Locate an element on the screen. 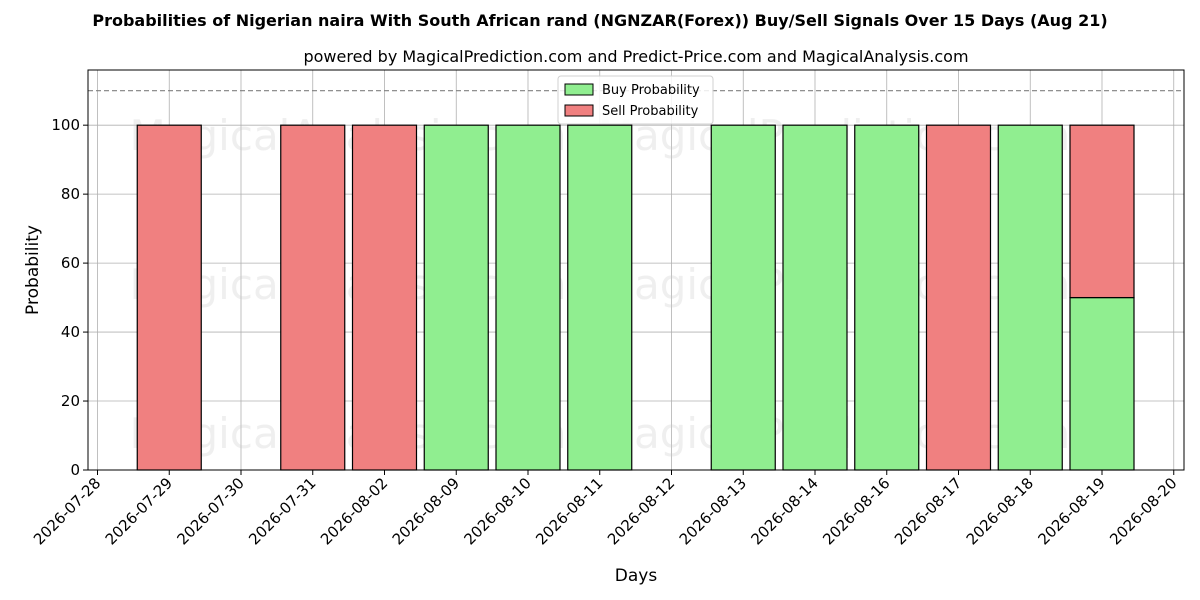 The height and width of the screenshot is (600, 1200). x-tick-label: 2026-08-10 is located at coordinates (497, 511).